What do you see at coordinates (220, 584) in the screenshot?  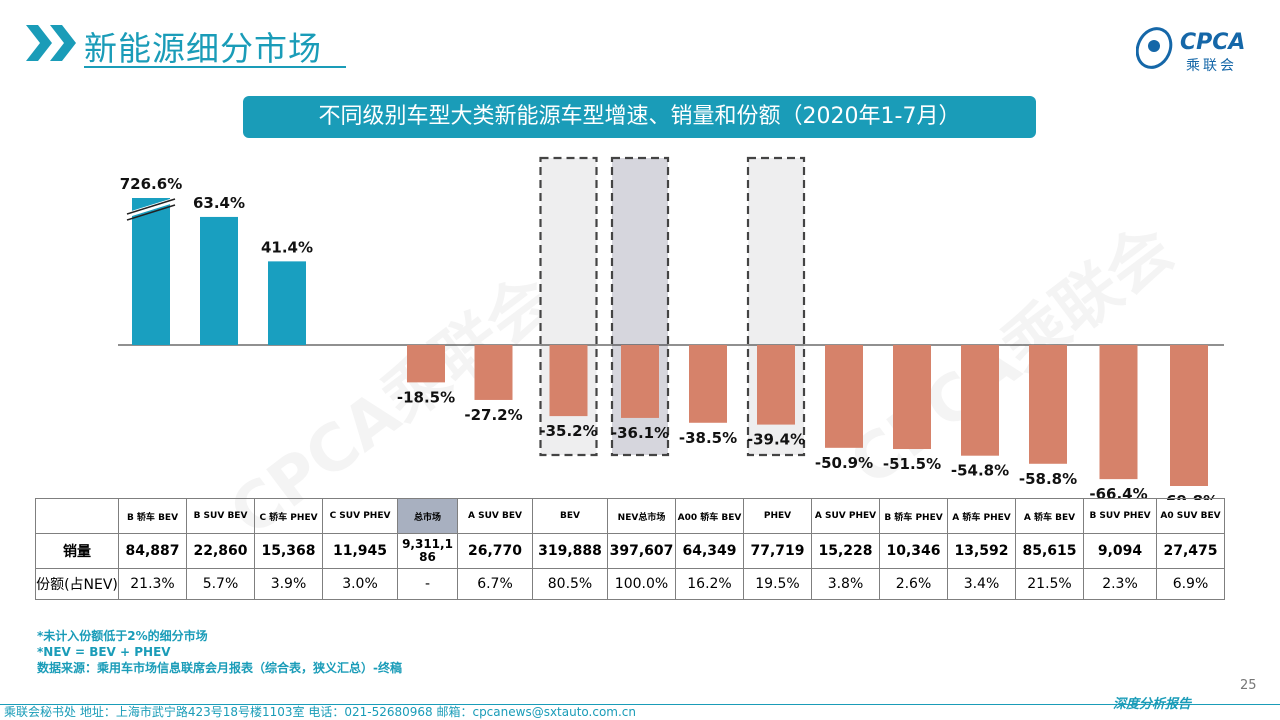 I see `share-cell: 5.7%` at bounding box center [220, 584].